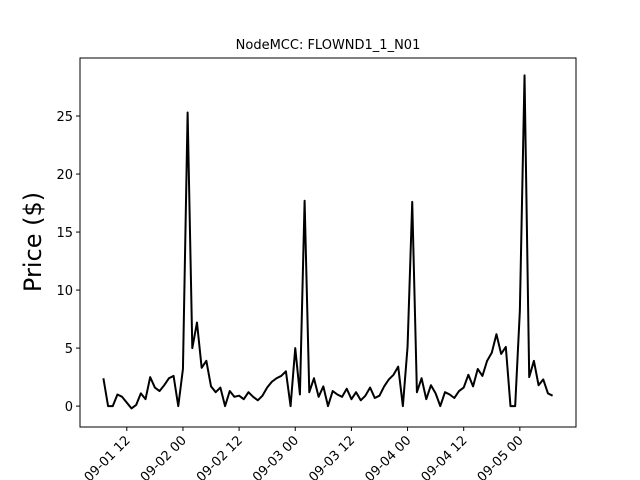  Describe the element at coordinates (388, 456) in the screenshot. I see `x-tick-label: 09-04 00` at that location.